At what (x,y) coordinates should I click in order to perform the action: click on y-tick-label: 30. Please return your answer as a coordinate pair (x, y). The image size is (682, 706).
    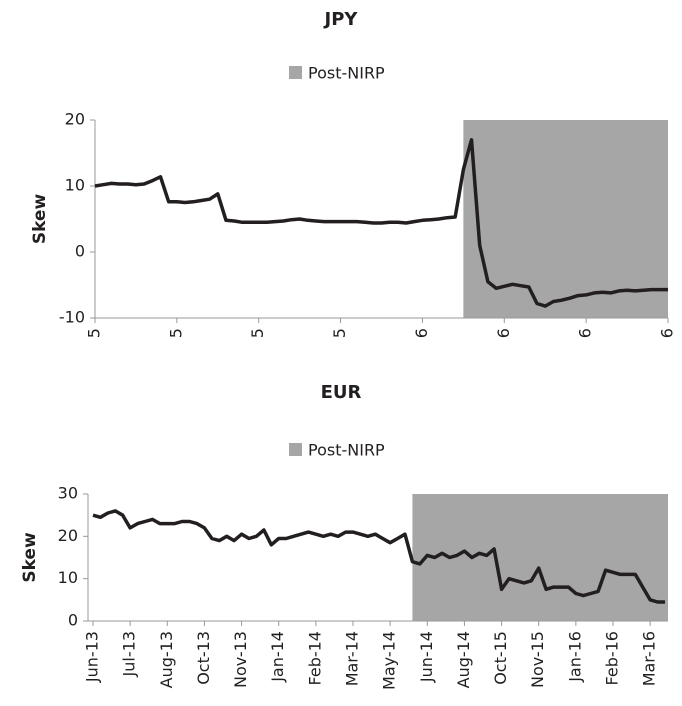
    Looking at the image, I should click on (68, 493).